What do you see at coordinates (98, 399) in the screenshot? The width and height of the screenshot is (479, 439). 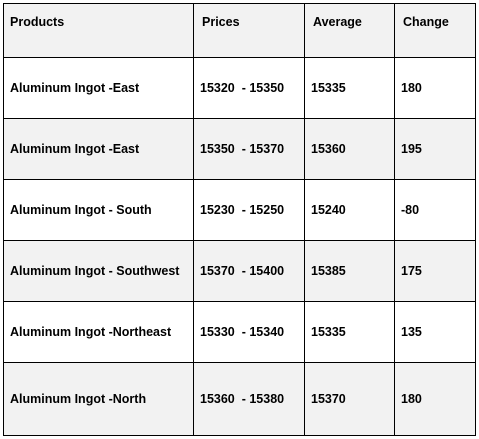 I see `product-cell: Aluminum Ingot -North` at bounding box center [98, 399].